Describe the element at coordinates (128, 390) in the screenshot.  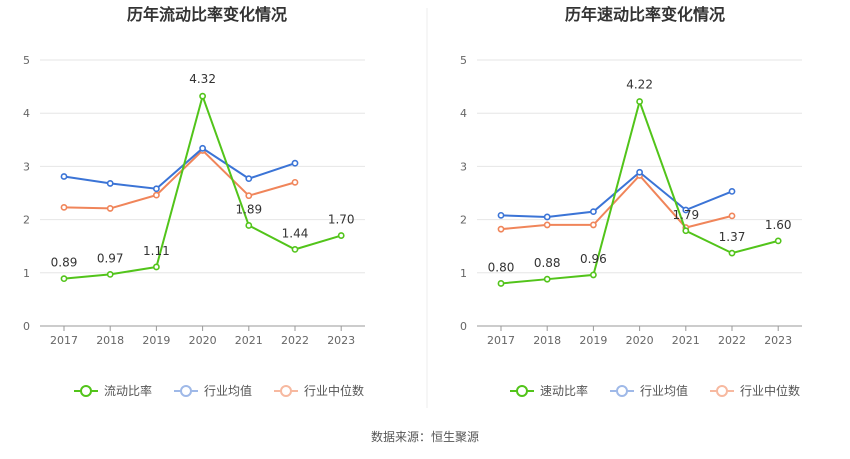
I see `legend-label: 流动比率` at that location.